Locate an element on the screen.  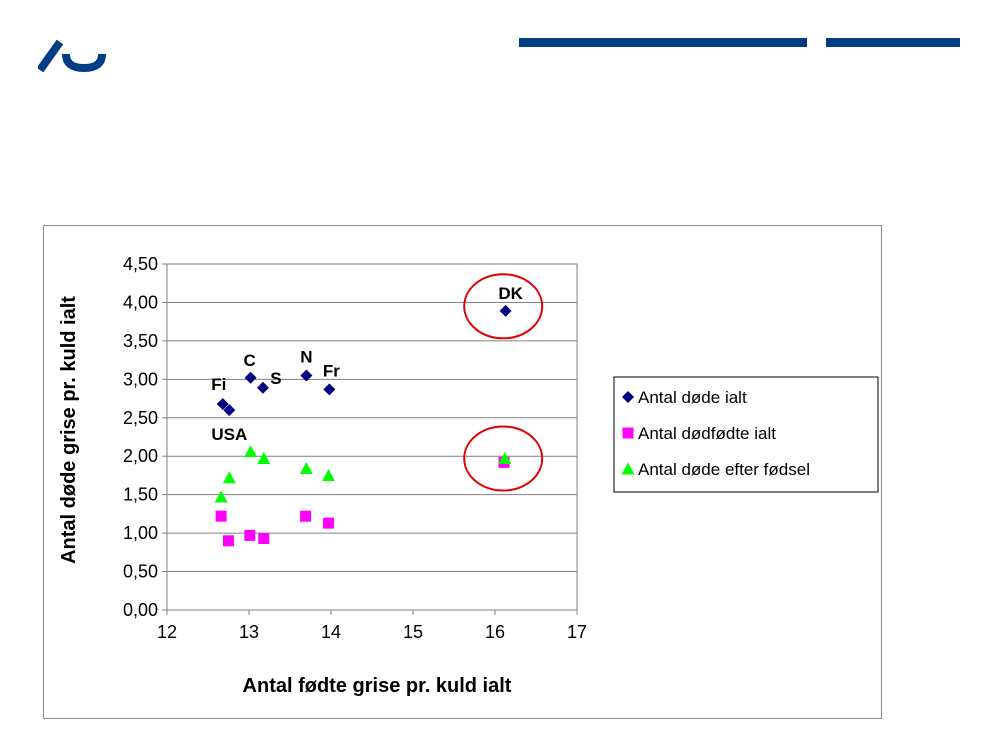
x-tick-label: 16 is located at coordinates (495, 632).